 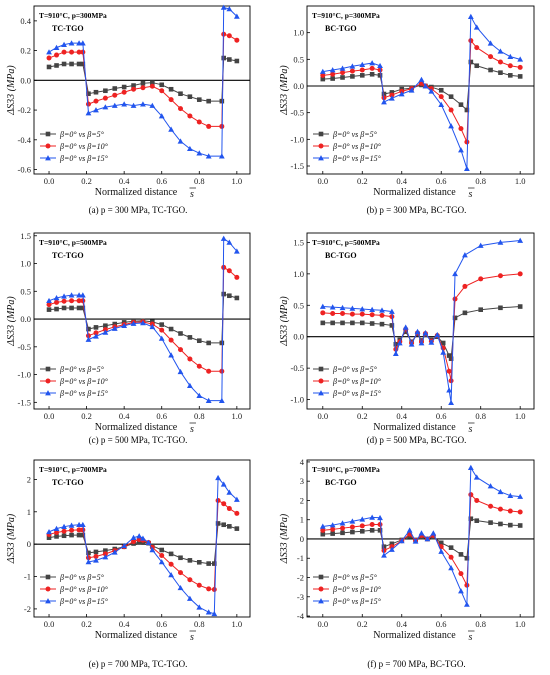 What do you see at coordinates (24, 375) in the screenshot?
I see `y-tick-label: -1.0` at bounding box center [24, 375].